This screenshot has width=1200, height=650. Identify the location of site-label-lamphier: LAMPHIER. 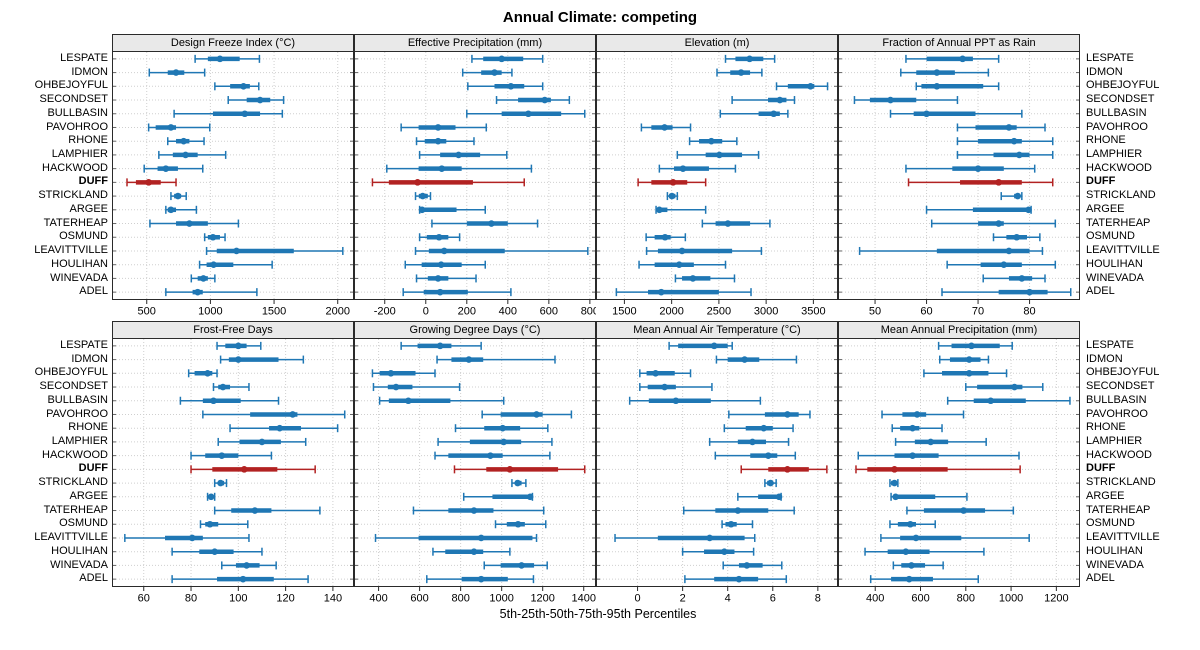
(79, 441).